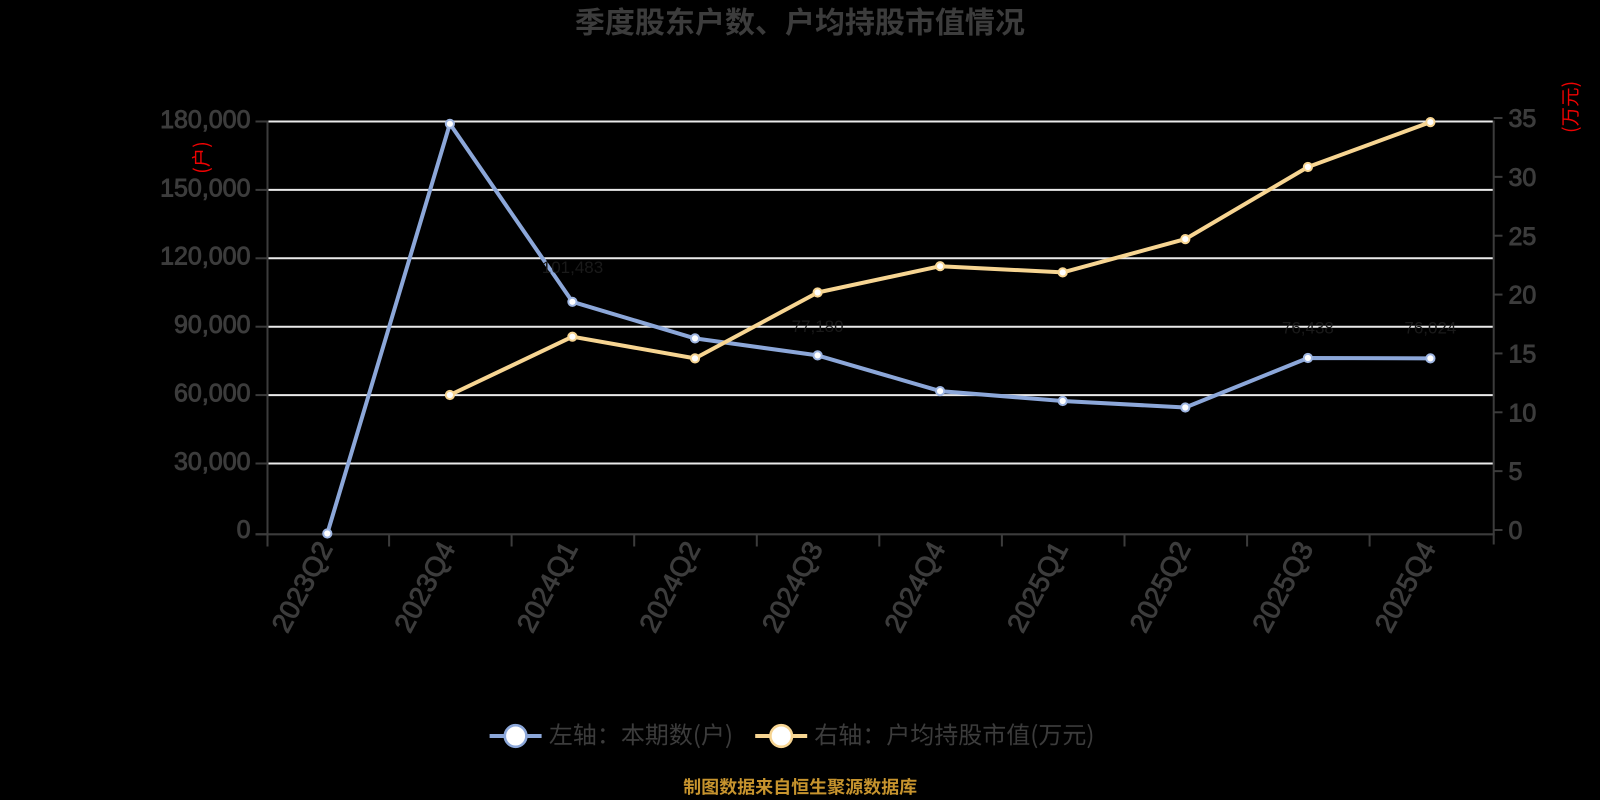 The height and width of the screenshot is (800, 1600). I want to click on svg-text: 60,000, so click(212, 394).